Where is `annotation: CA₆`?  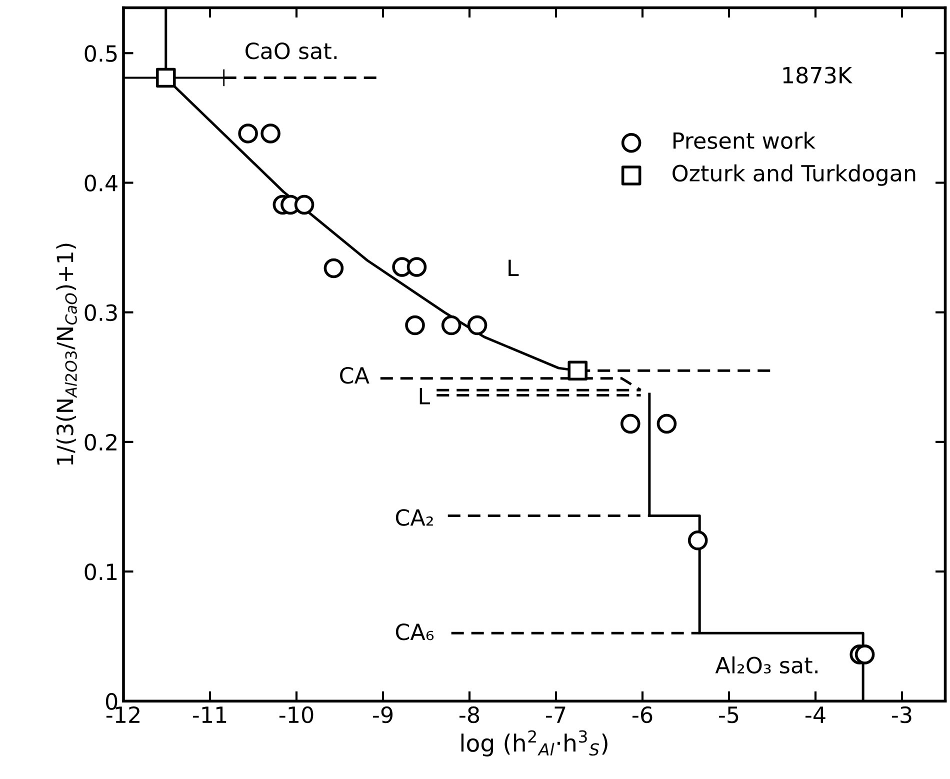
annotation: CA₆ is located at coordinates (415, 631).